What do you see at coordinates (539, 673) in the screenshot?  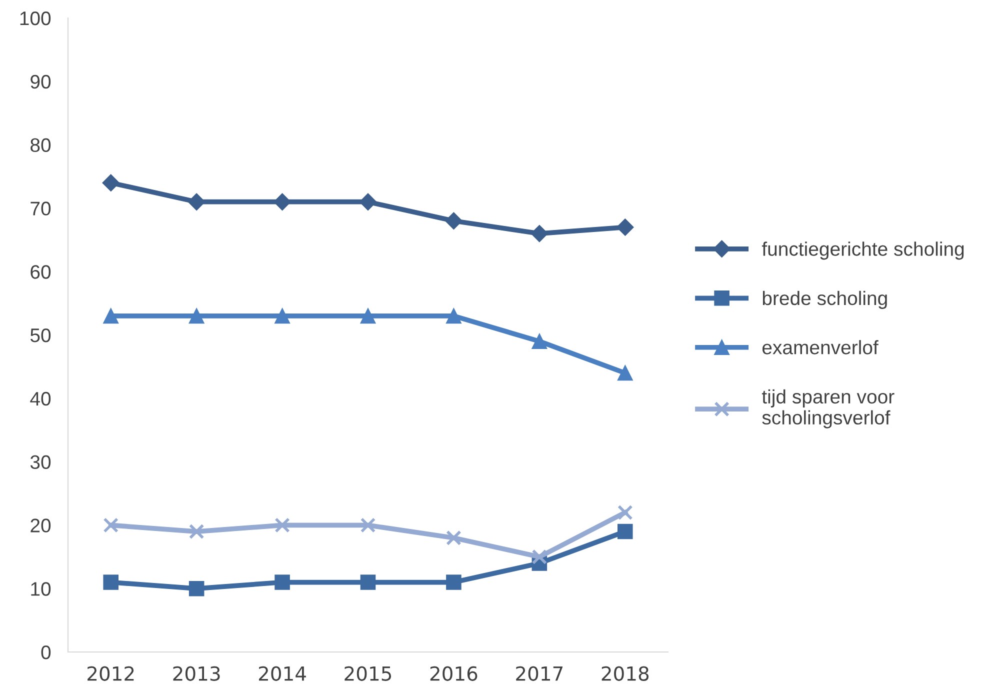 I see `x-tick-label: 2017` at bounding box center [539, 673].